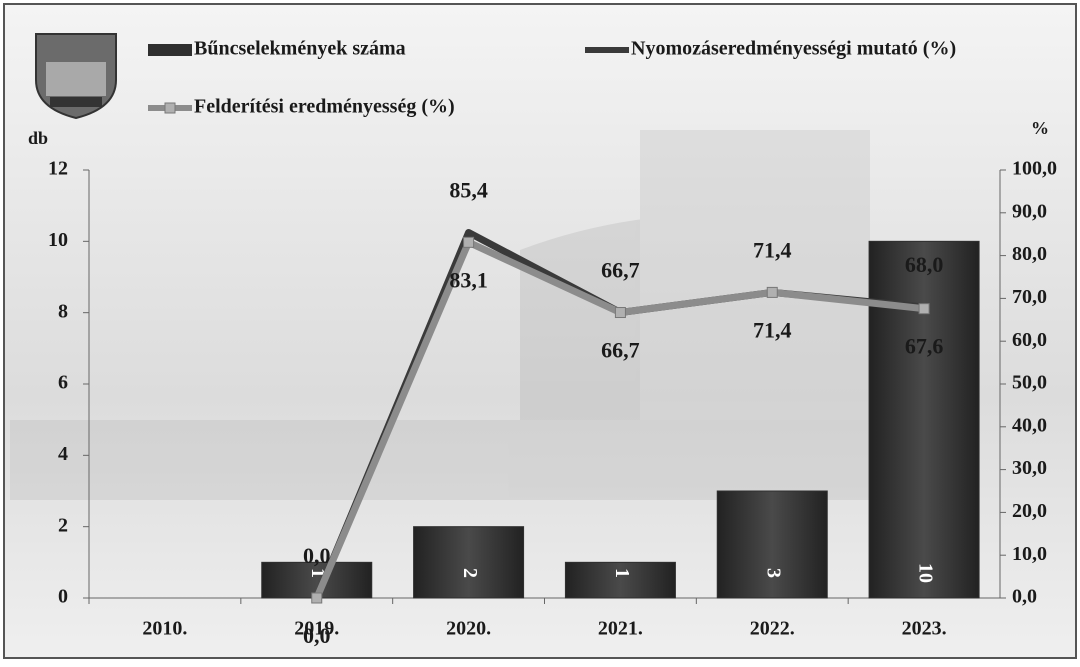 This screenshot has width=1080, height=667. Describe the element at coordinates (620, 629) in the screenshot. I see `x-tick-label: 2021.` at that location.